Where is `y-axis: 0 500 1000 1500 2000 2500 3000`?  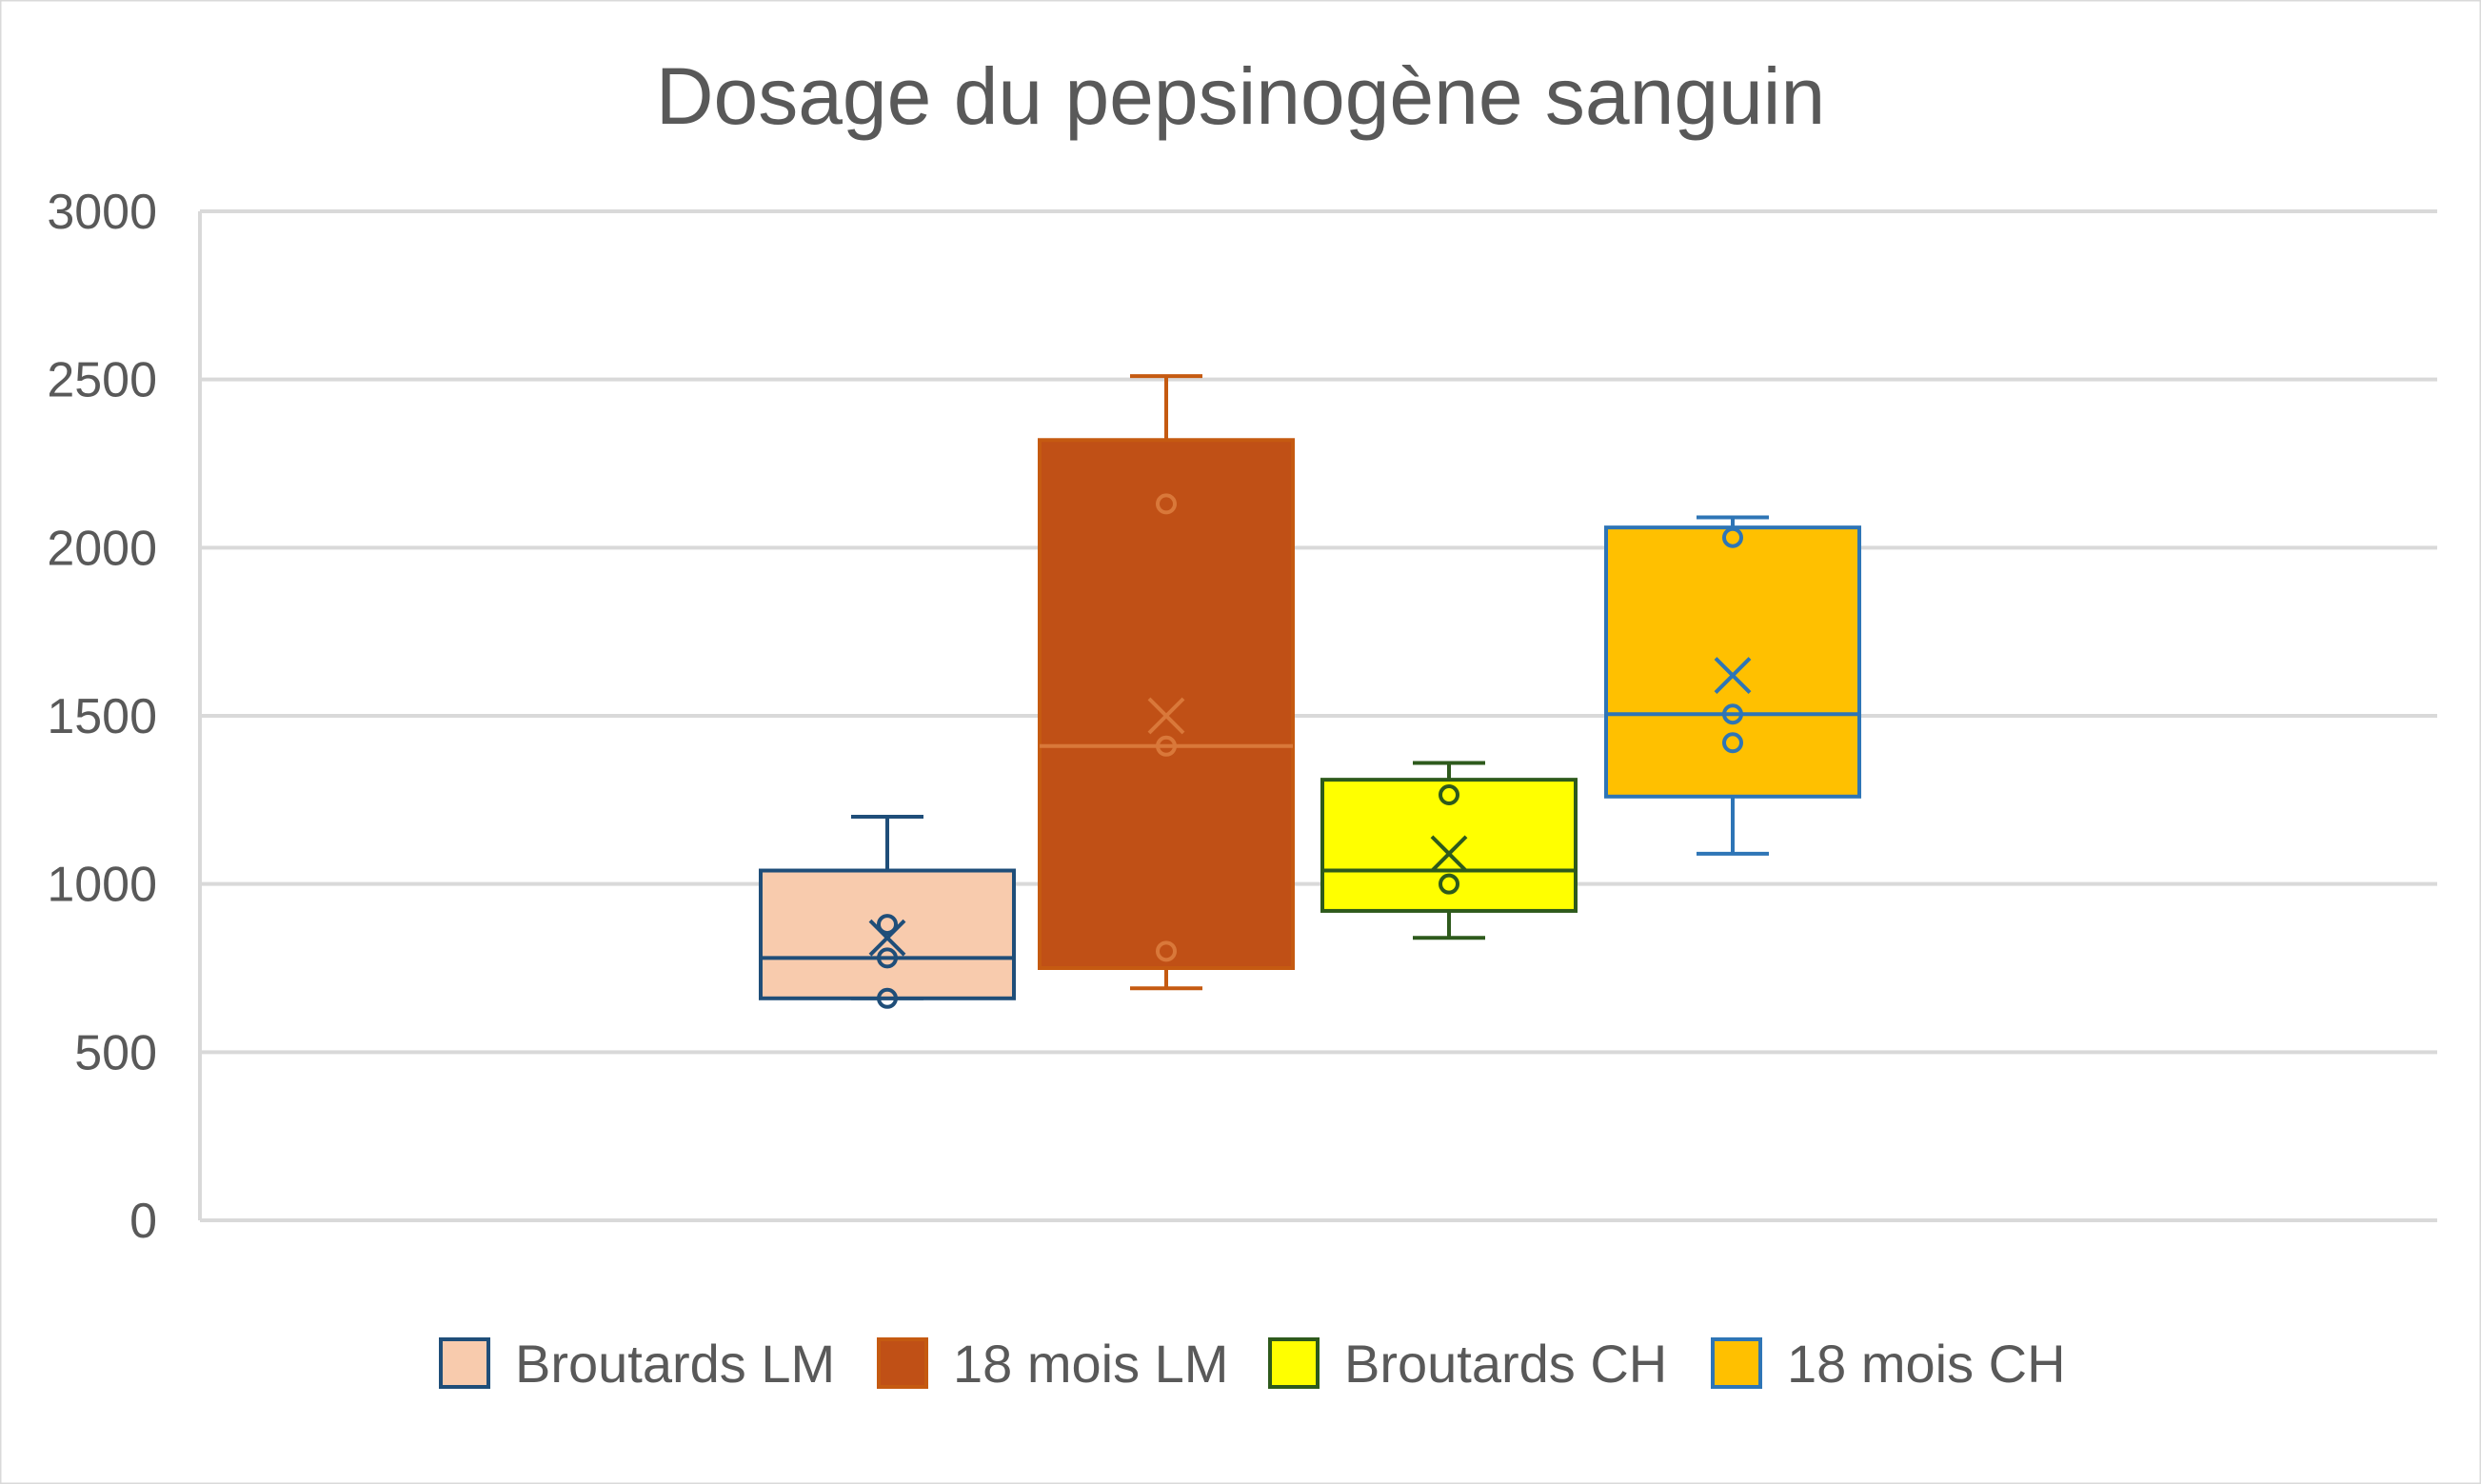
y-axis: 0 500 1000 1500 2000 2500 3000 is located at coordinates (125, 717).